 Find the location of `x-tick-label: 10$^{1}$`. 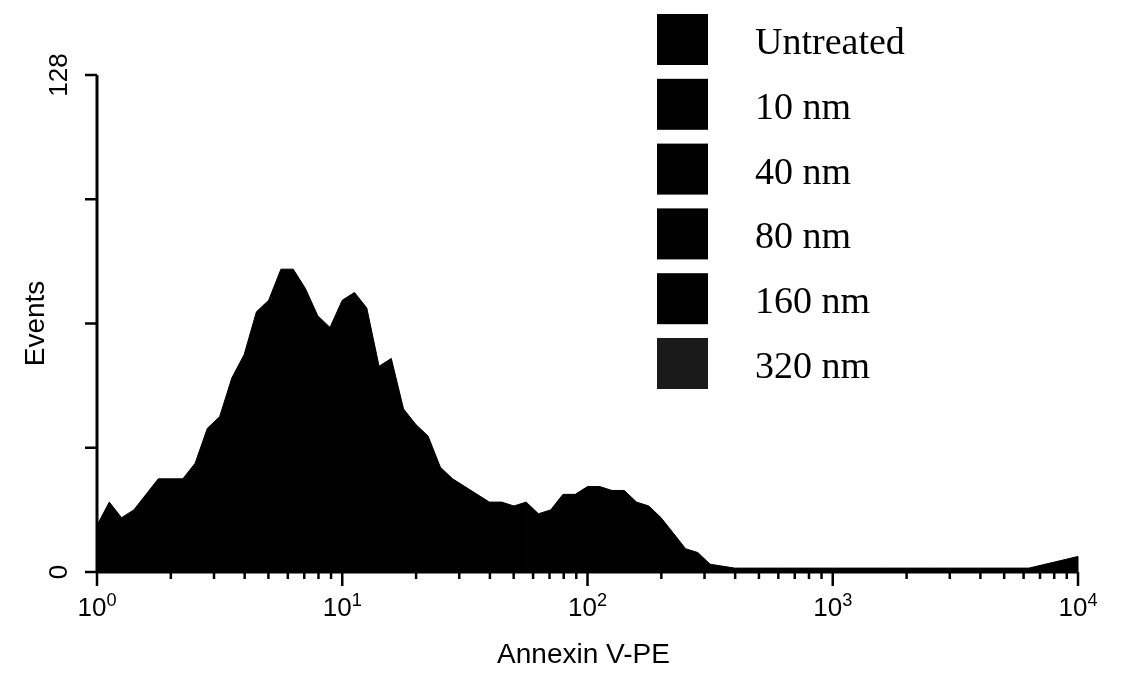

x-tick-label: 10$^{1}$ is located at coordinates (342, 606).